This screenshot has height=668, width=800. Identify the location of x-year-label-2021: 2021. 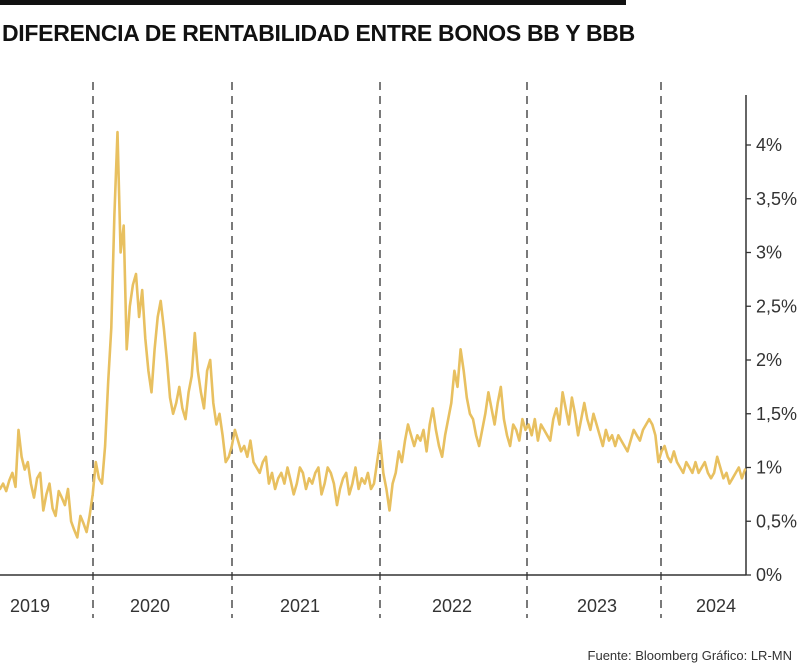
(300, 606).